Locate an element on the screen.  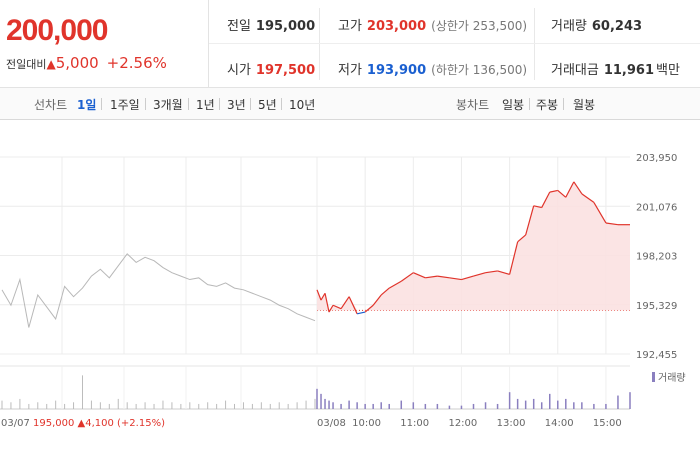
stat-open: 시가 197,500 is located at coordinates (271, 70).